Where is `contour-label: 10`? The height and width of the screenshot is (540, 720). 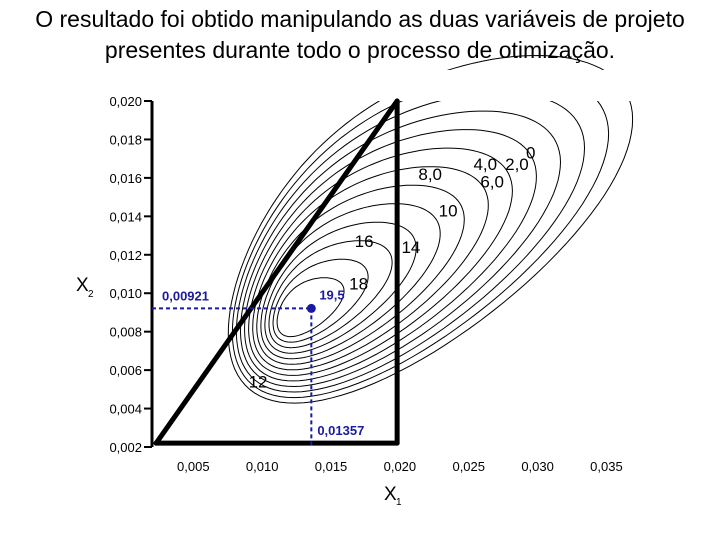 contour-label: 10 is located at coordinates (448, 210).